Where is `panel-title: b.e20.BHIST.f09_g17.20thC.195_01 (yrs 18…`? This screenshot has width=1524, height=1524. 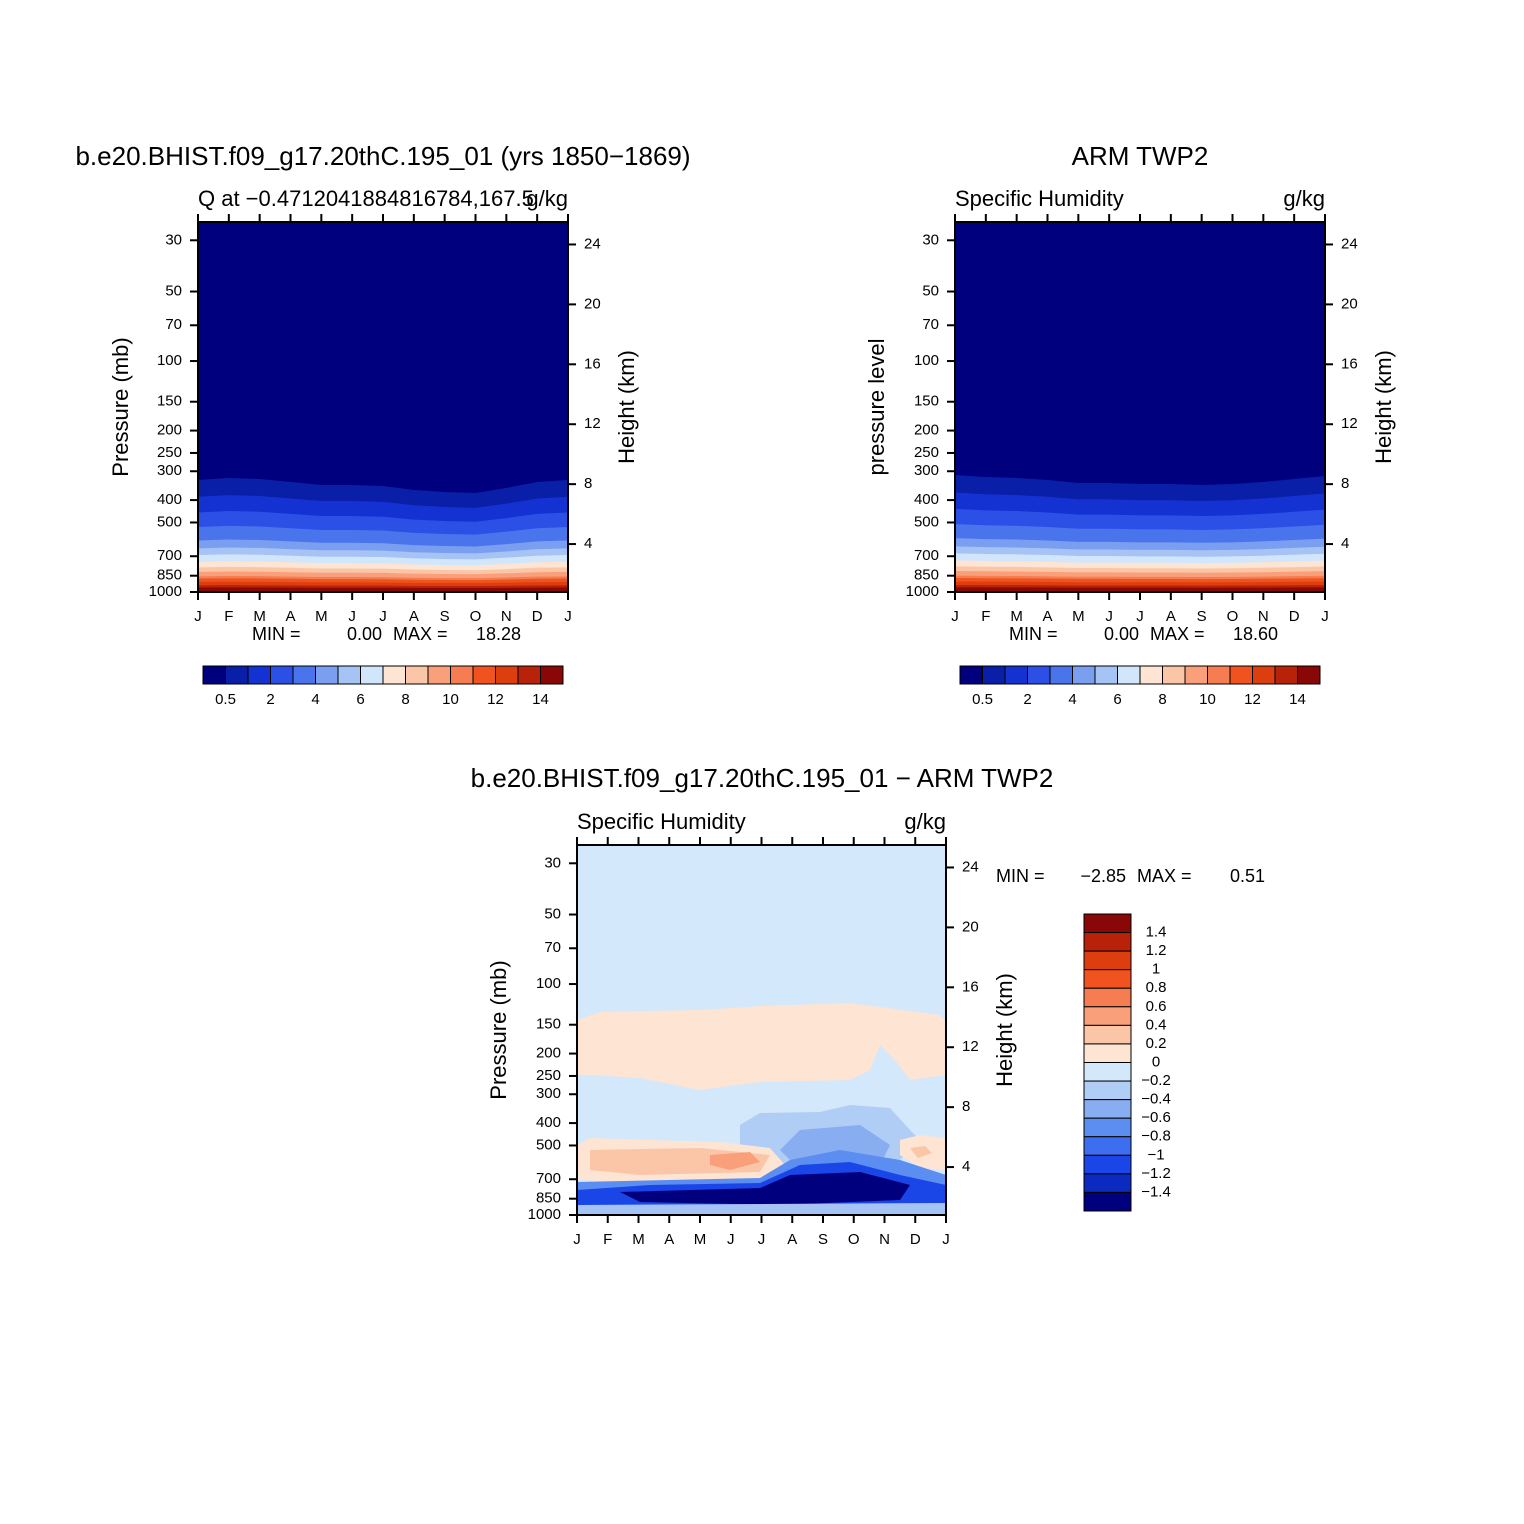
panel-title: b.e20.BHIST.f09_g17.20thC.195_01 (yrs 18… is located at coordinates (382, 156).